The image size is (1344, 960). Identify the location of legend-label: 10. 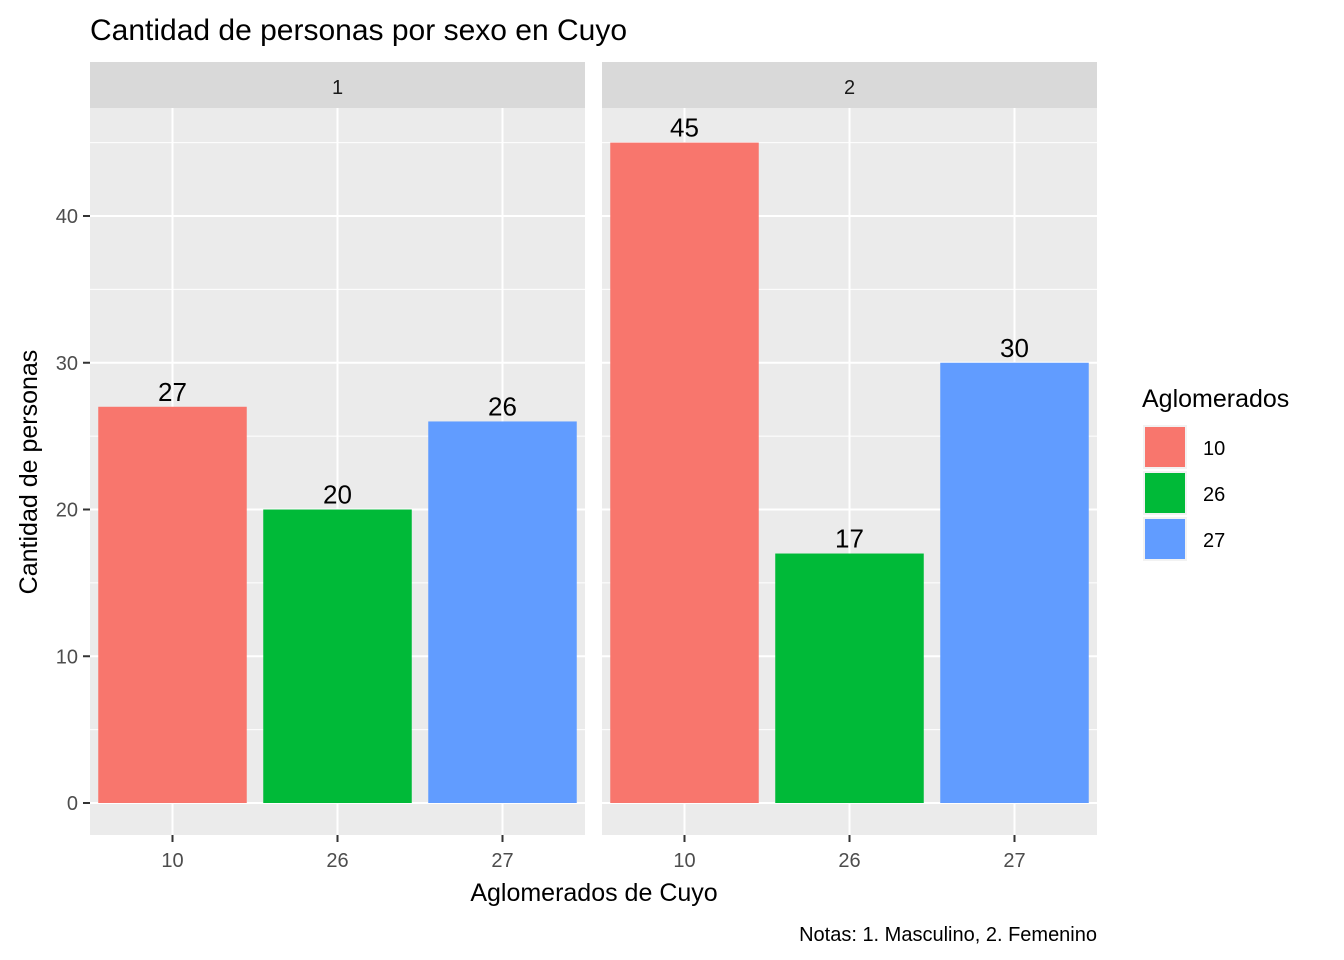
(1214, 449).